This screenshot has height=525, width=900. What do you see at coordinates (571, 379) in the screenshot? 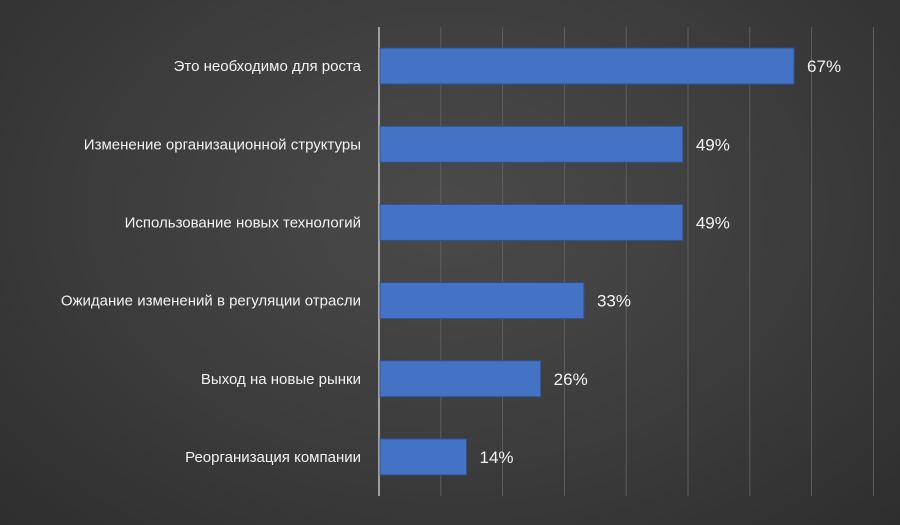
I see `data-label: 26%` at bounding box center [571, 379].